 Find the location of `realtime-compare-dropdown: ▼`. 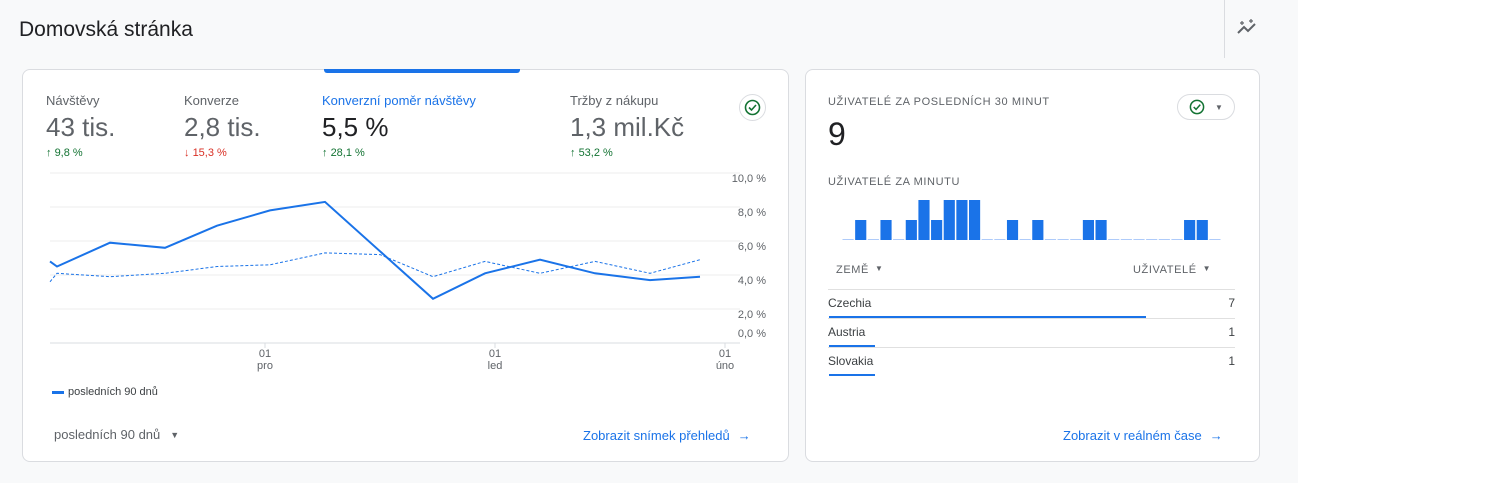

realtime-compare-dropdown: ▼ is located at coordinates (1206, 107).